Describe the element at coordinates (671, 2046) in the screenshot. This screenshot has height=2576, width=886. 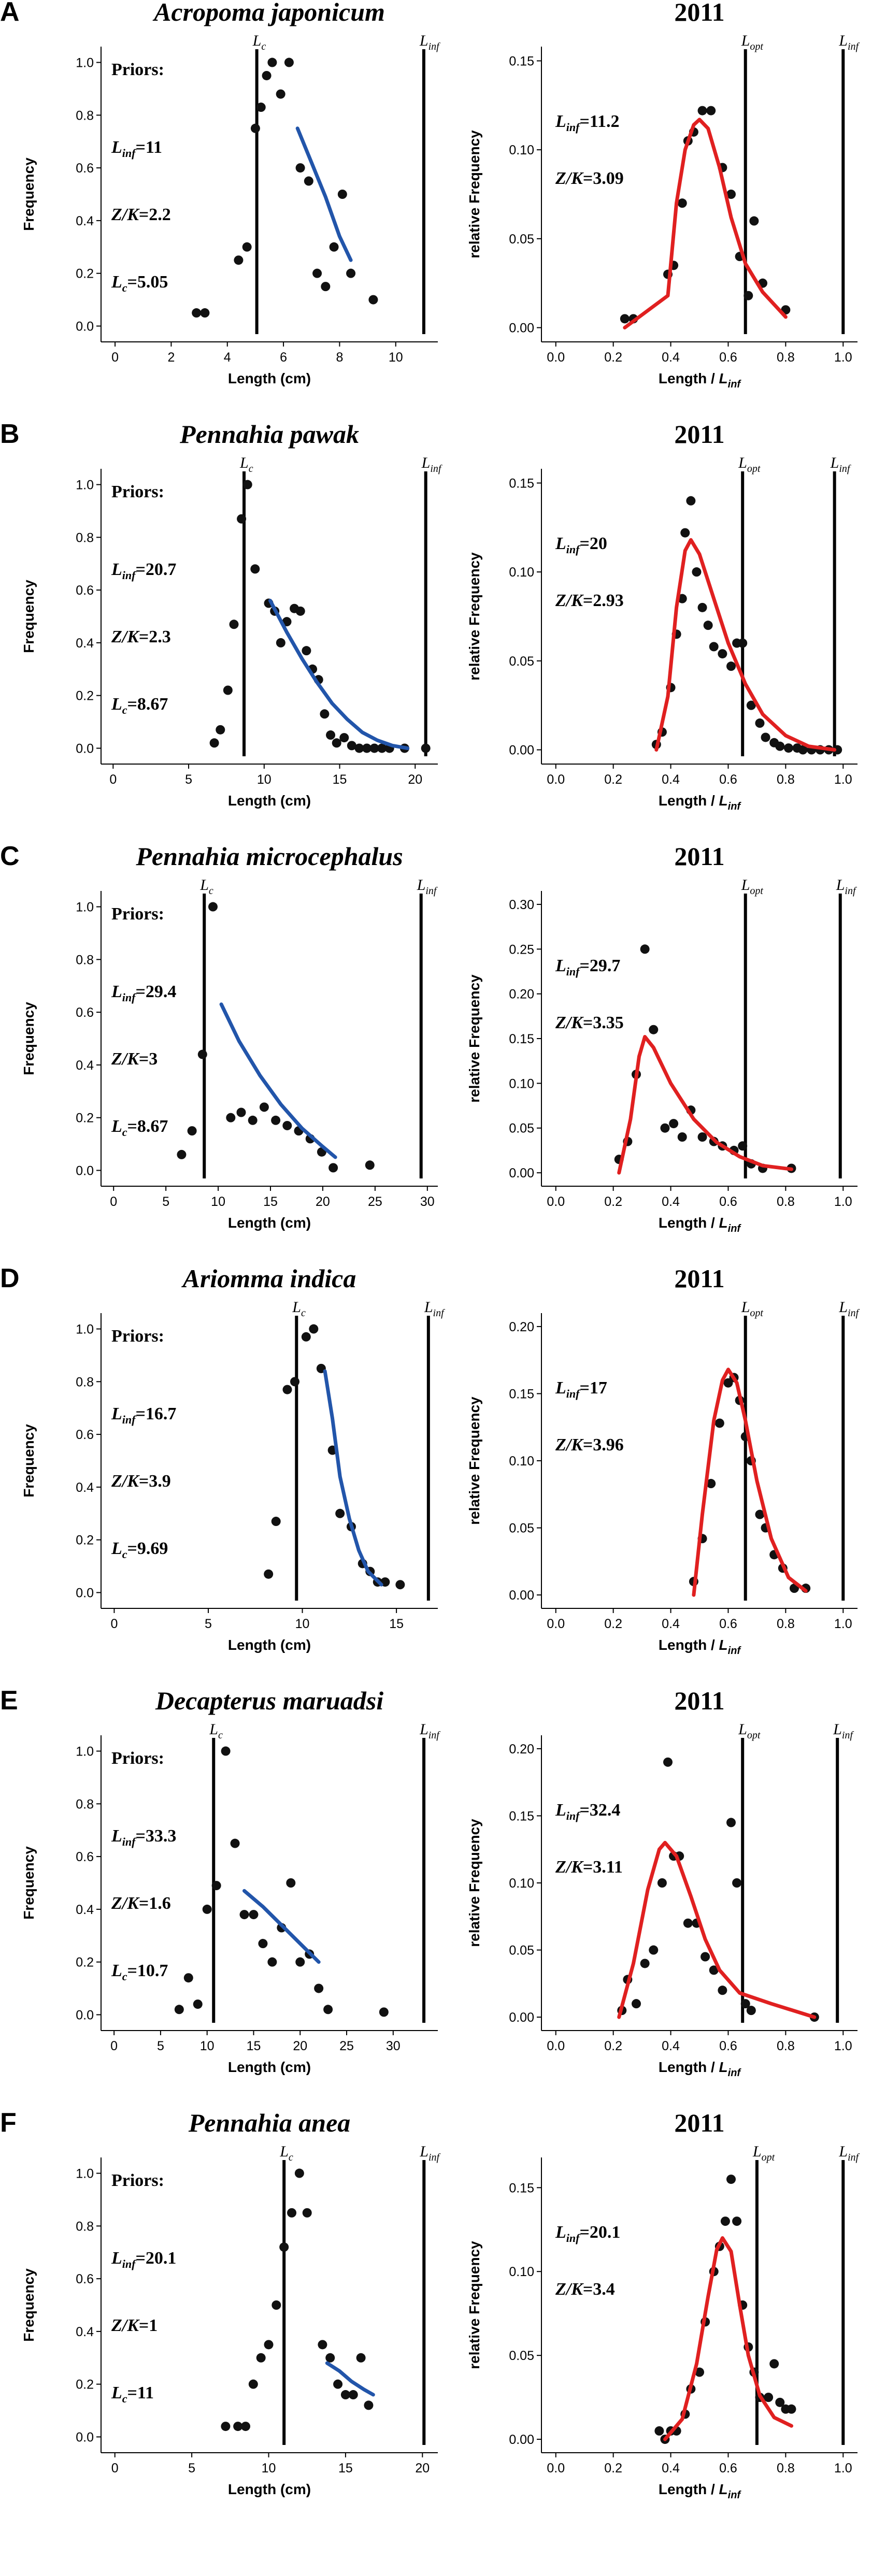
I see `right-x-tick-label: 0.4` at that location.